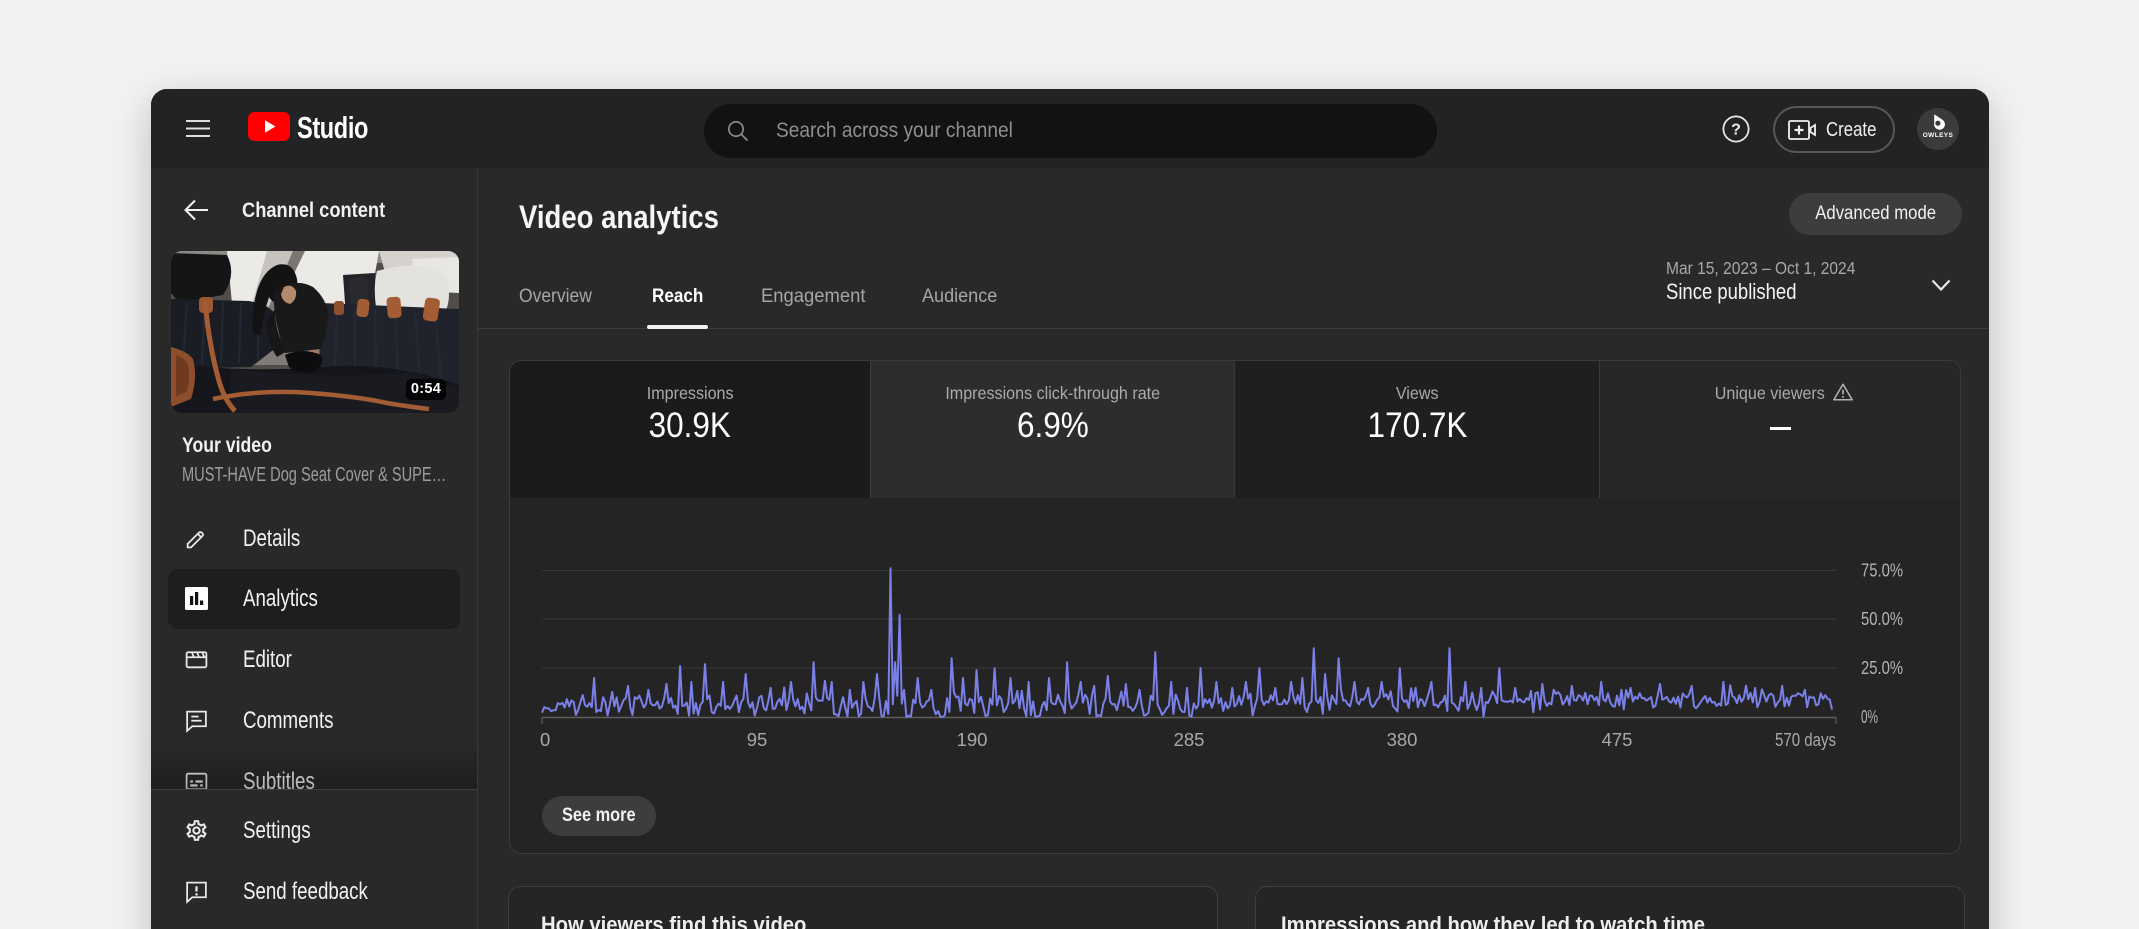 The width and height of the screenshot is (2139, 929). What do you see at coordinates (1869, 717) in the screenshot?
I see `svg-text: 0%` at bounding box center [1869, 717].